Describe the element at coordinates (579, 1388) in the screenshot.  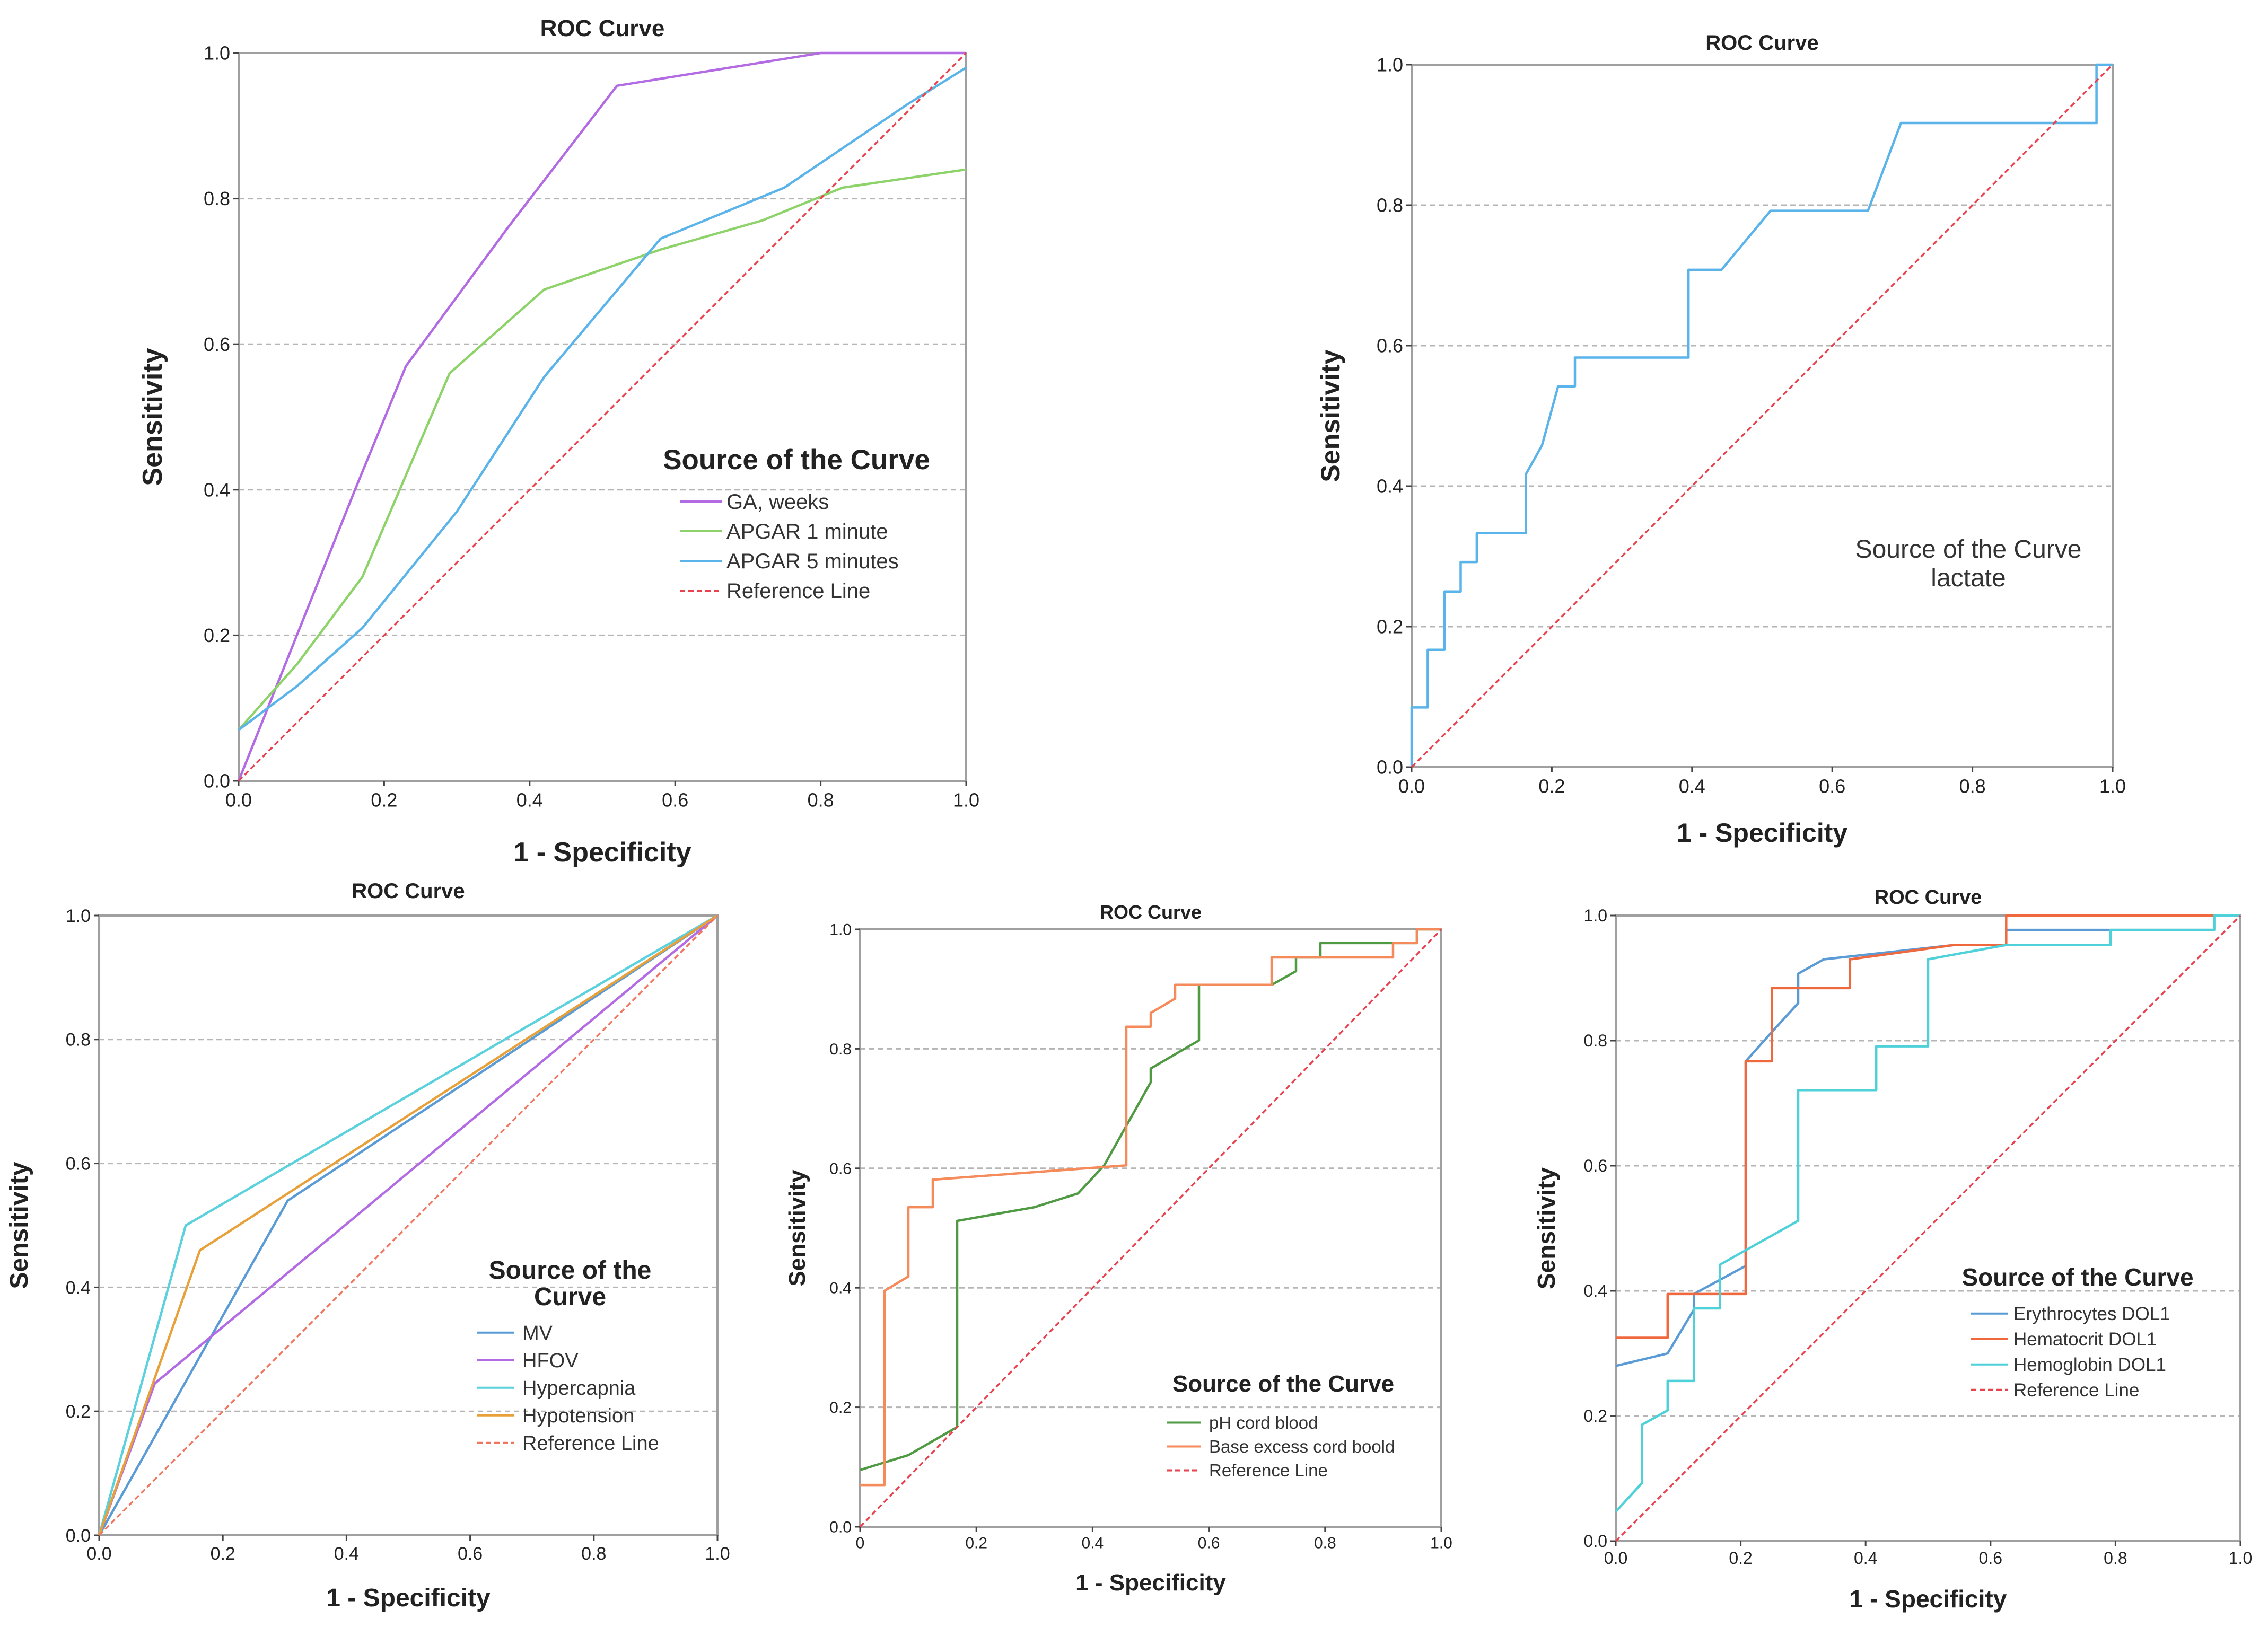
I see `legend-item-label: Hypercapnia` at that location.